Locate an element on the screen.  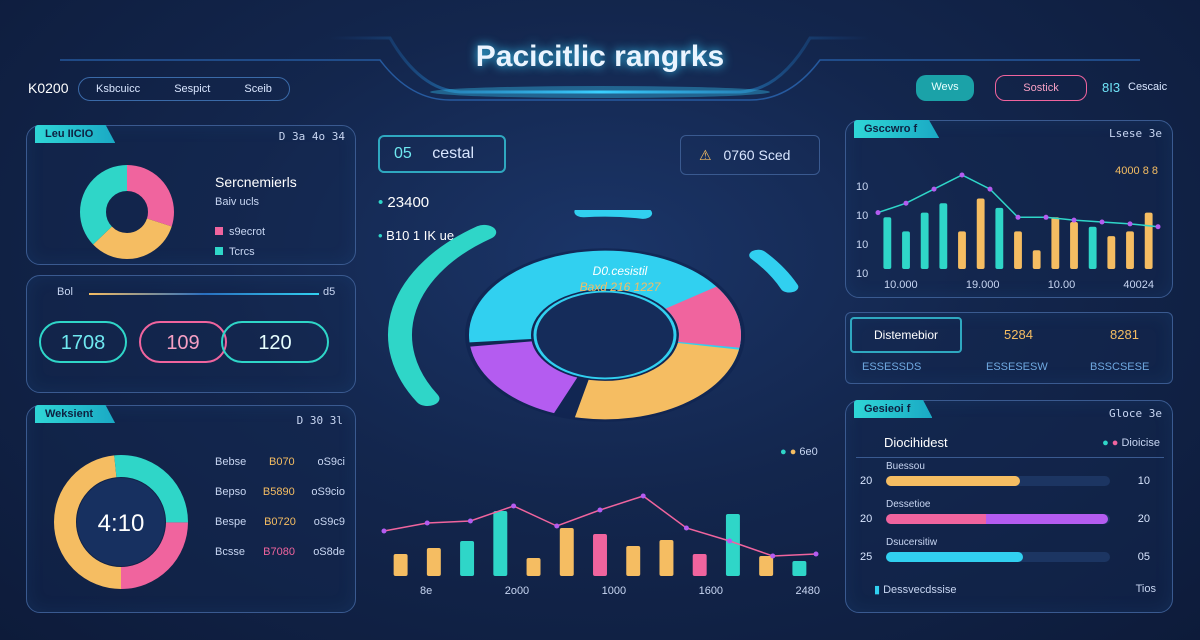
x-label: 1600 is located at coordinates (711, 591).